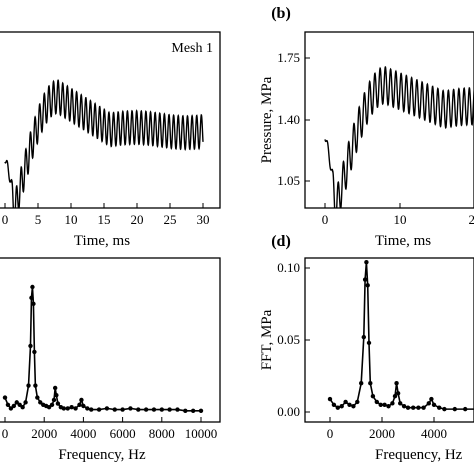 The image size is (474, 474). What do you see at coordinates (288, 411) in the screenshot?
I see `y-tick-label-d: 0.00` at bounding box center [288, 411].